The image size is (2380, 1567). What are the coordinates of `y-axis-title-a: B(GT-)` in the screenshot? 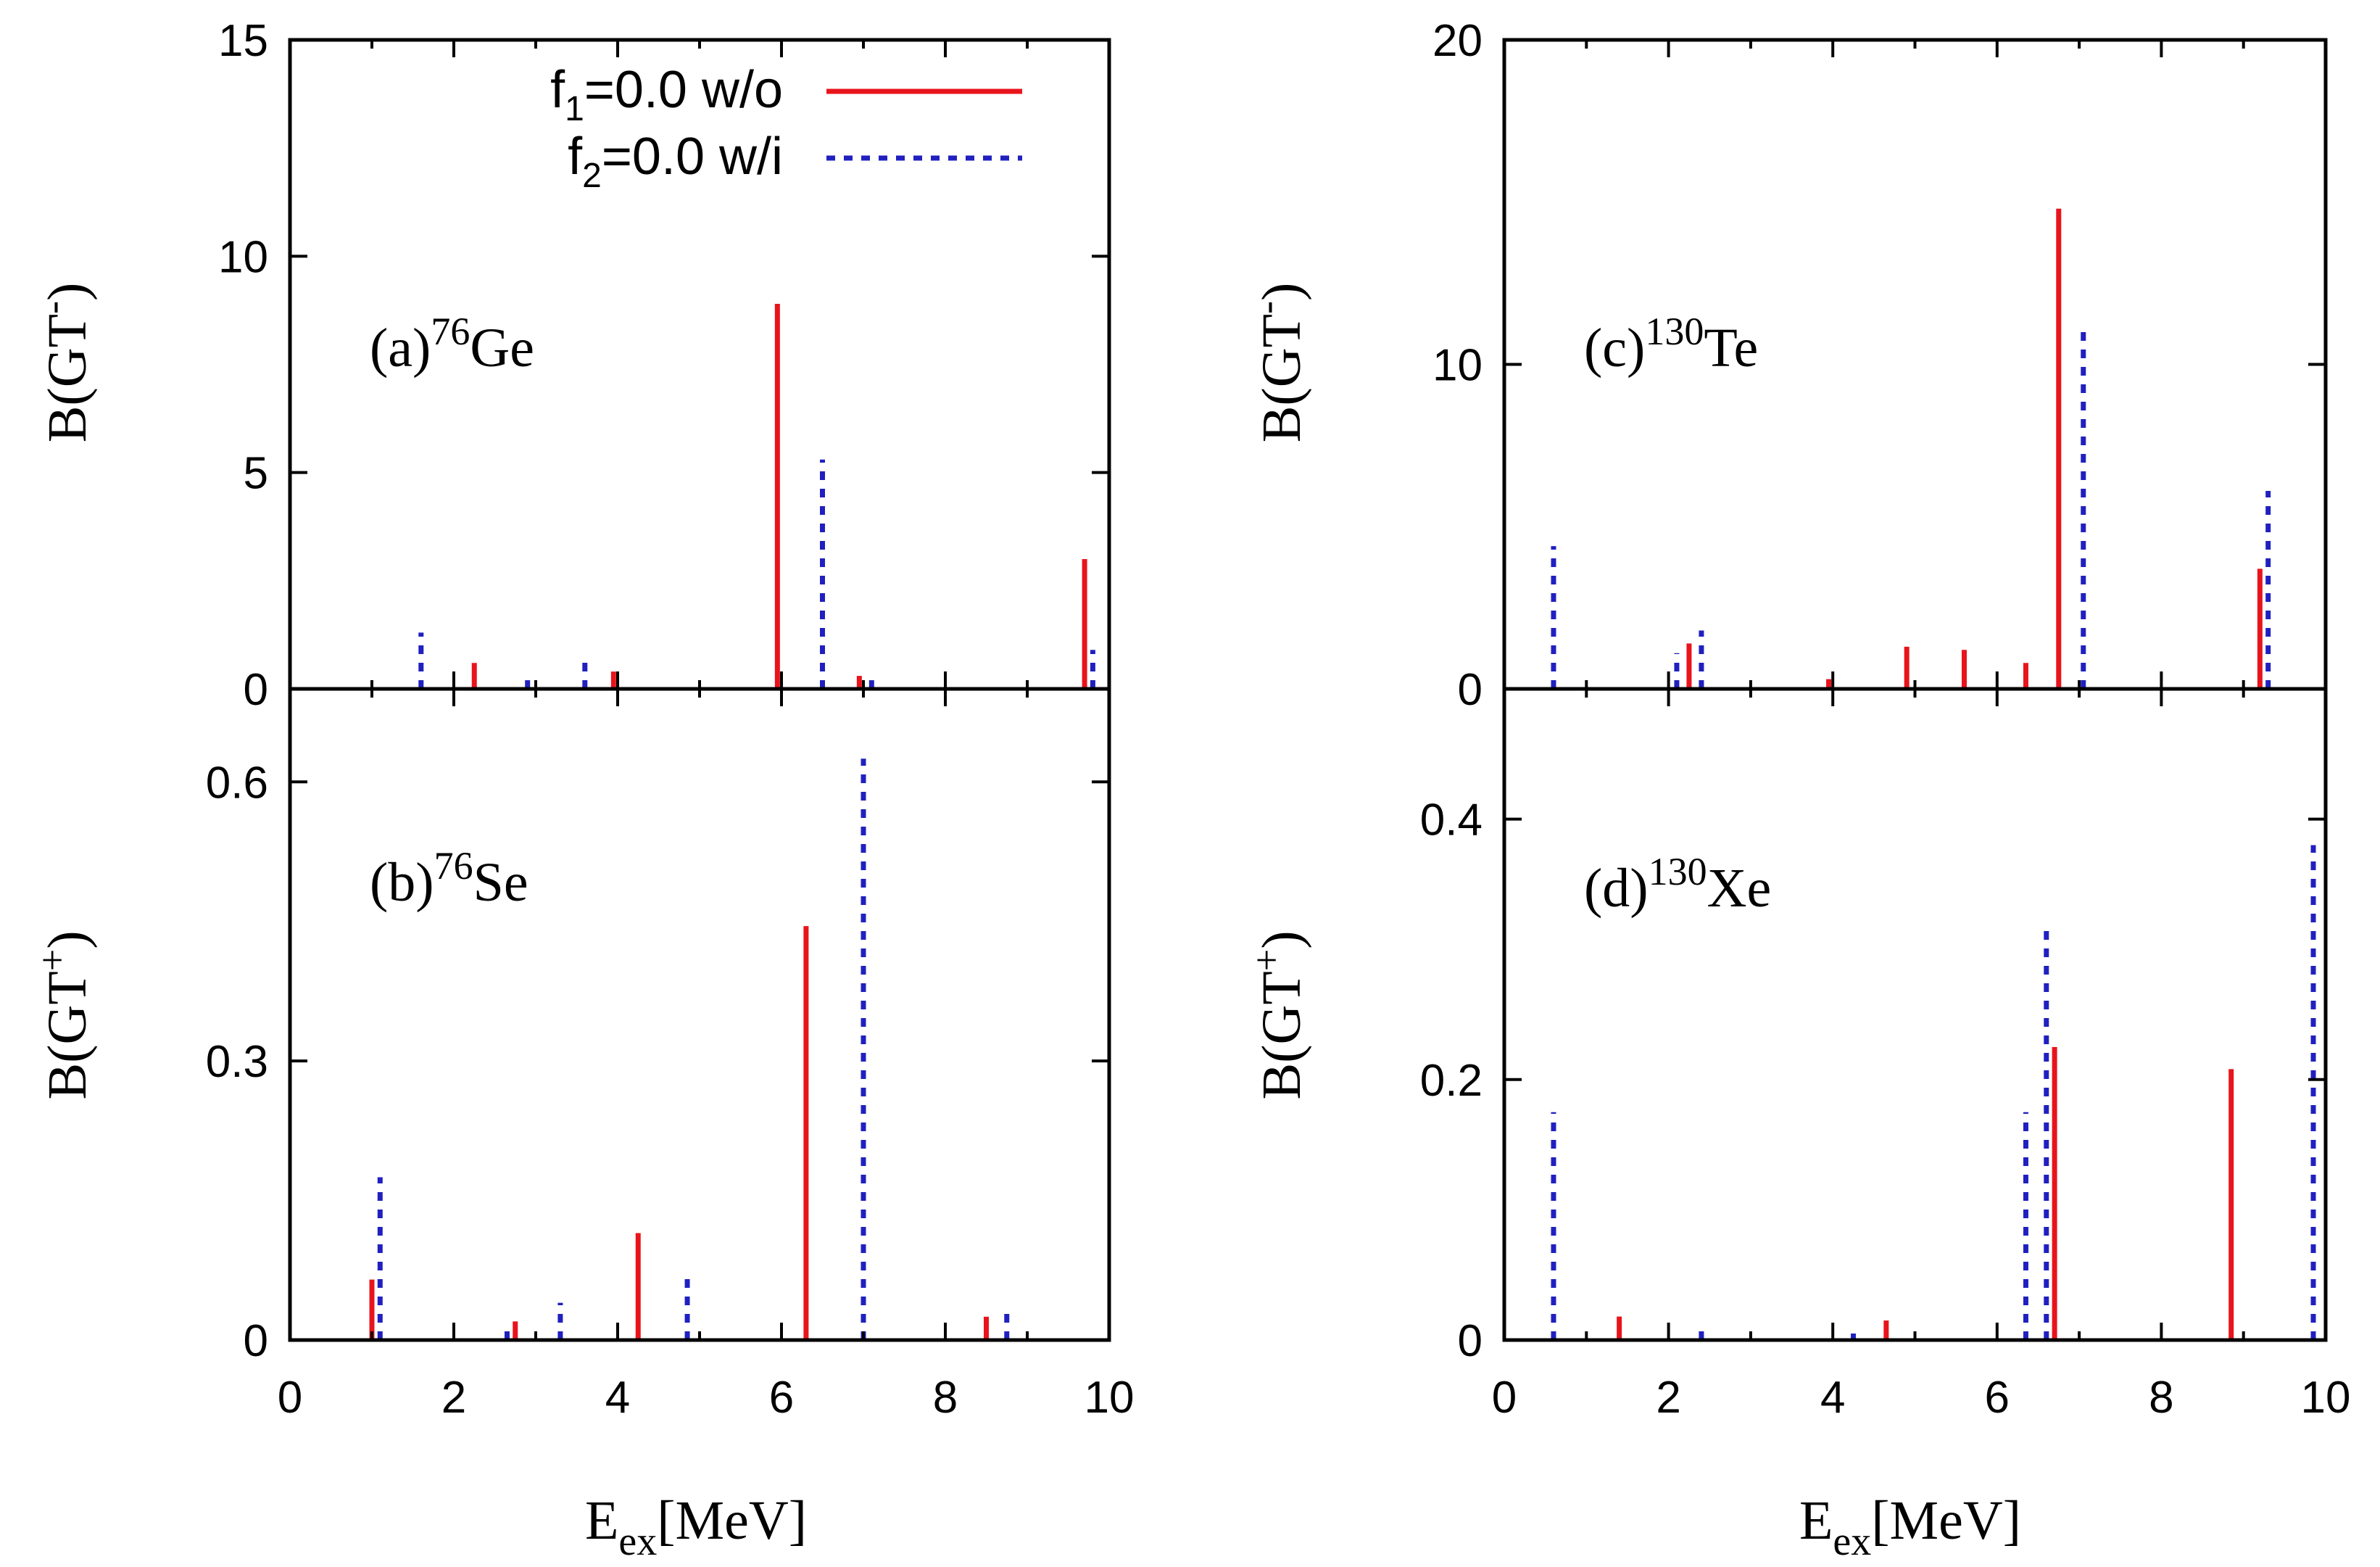 It's located at (64, 363).